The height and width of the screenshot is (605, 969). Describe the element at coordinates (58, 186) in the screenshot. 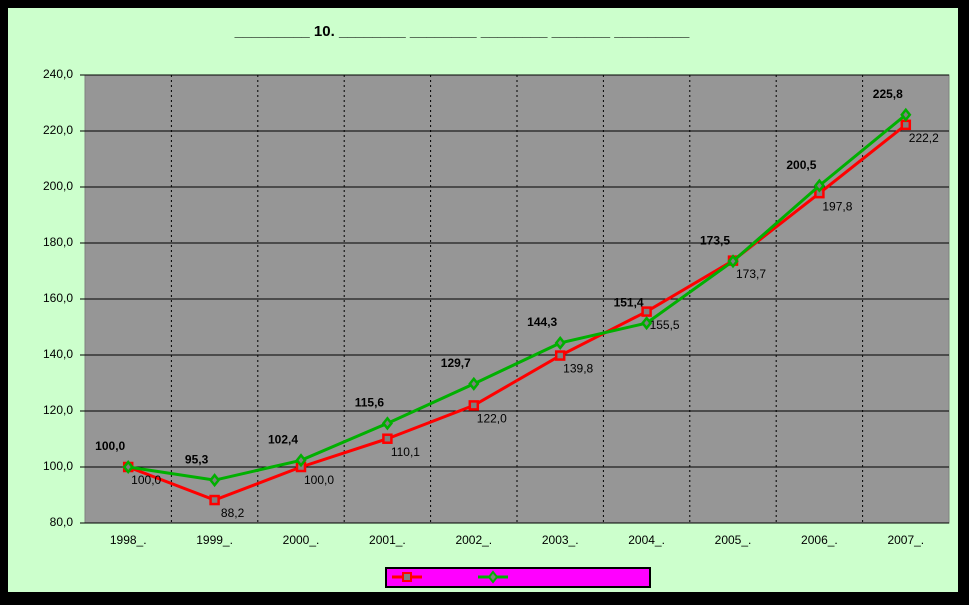

I see `y-tick-label: 200,0` at that location.